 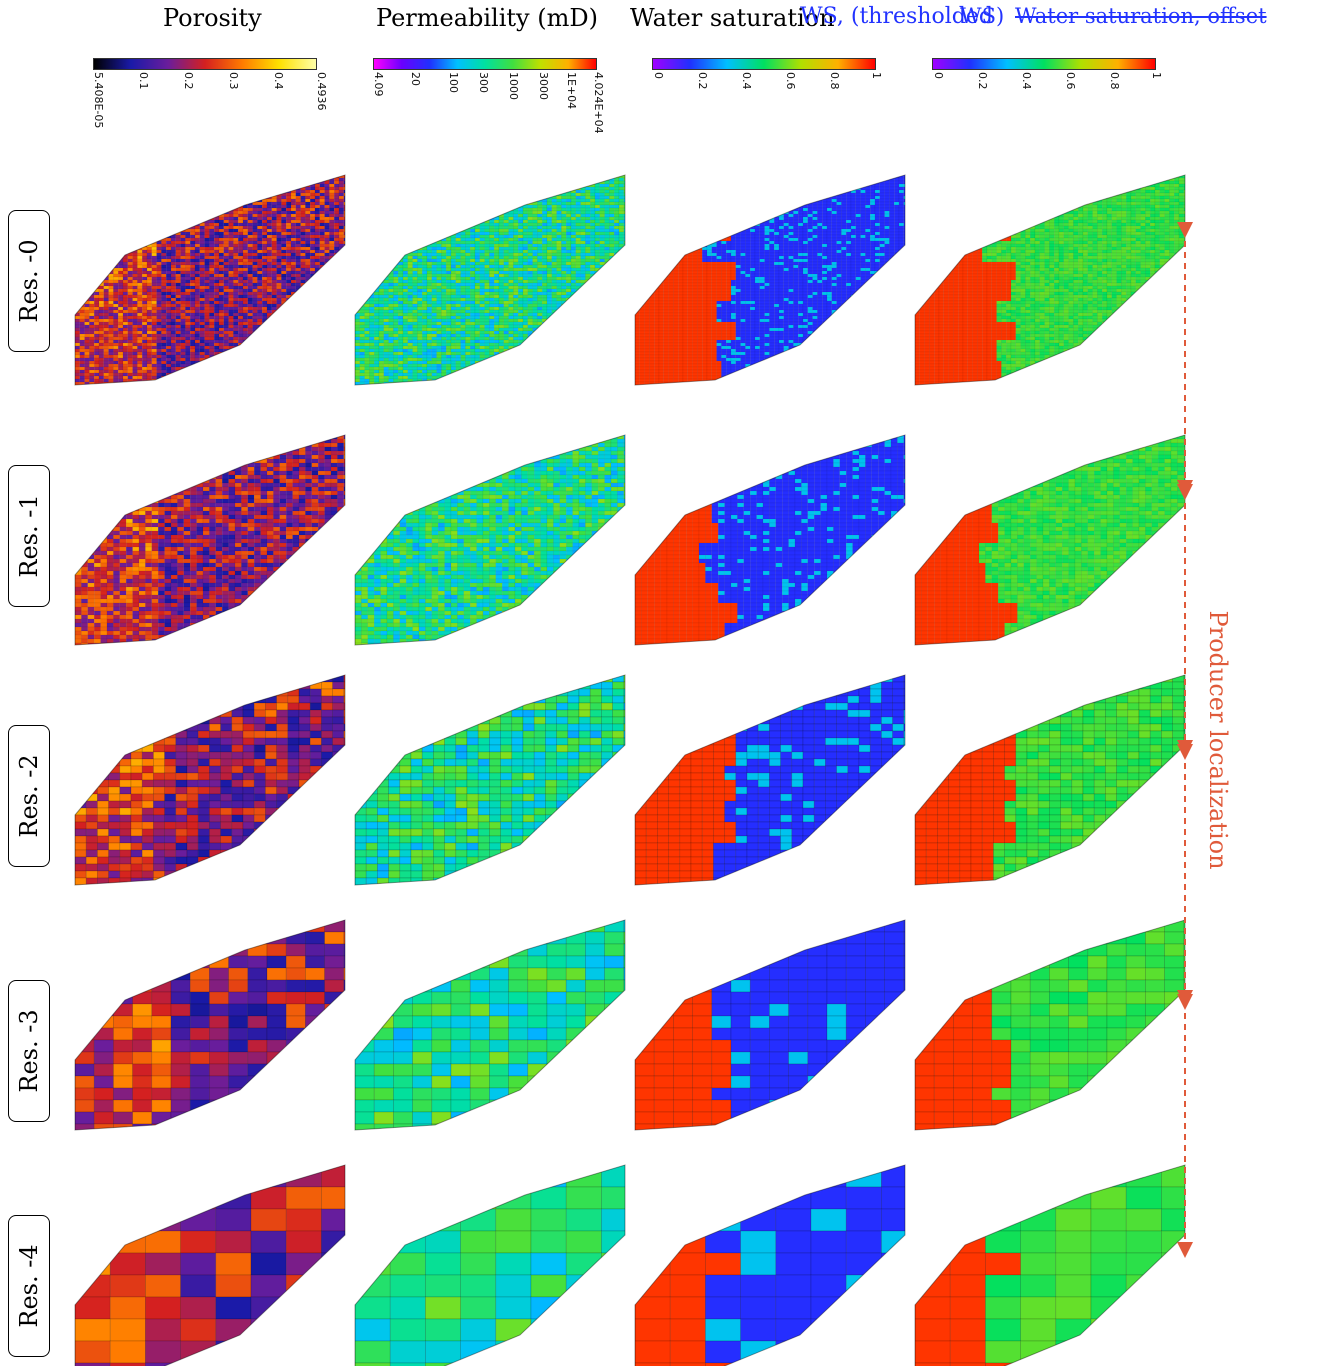 What do you see at coordinates (1141, 16) in the screenshot?
I see `overlay-title-offset: Water saturation, offset` at bounding box center [1141, 16].